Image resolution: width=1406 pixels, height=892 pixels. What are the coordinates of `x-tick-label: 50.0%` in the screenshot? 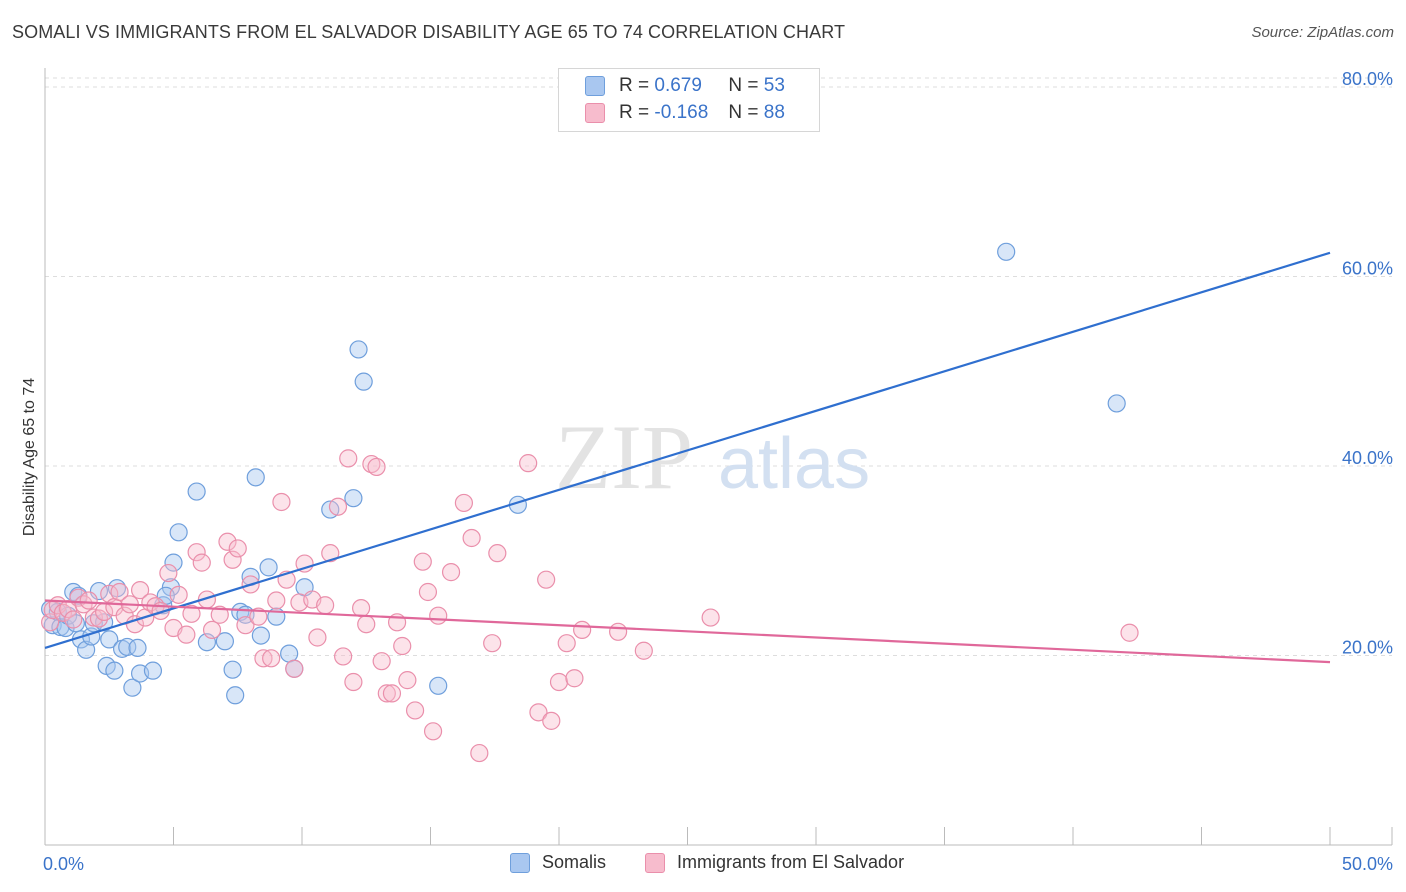 It's located at (1367, 864).